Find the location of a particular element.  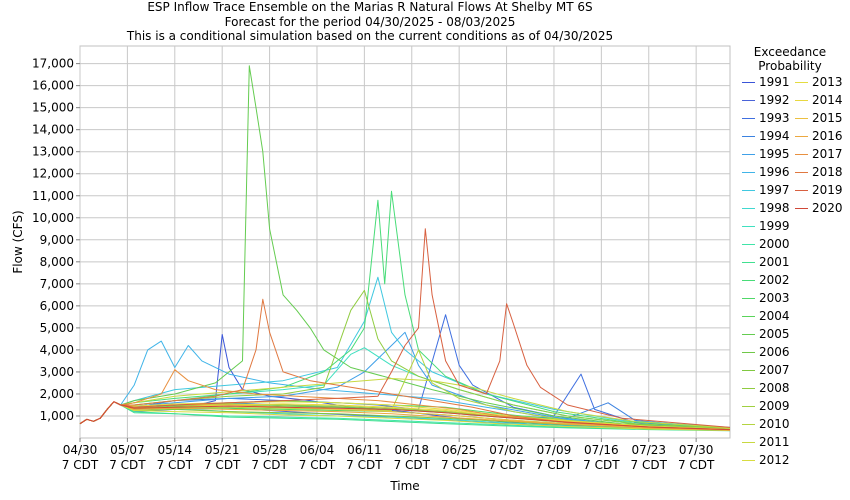

series-line-2020 is located at coordinates (405, 416).